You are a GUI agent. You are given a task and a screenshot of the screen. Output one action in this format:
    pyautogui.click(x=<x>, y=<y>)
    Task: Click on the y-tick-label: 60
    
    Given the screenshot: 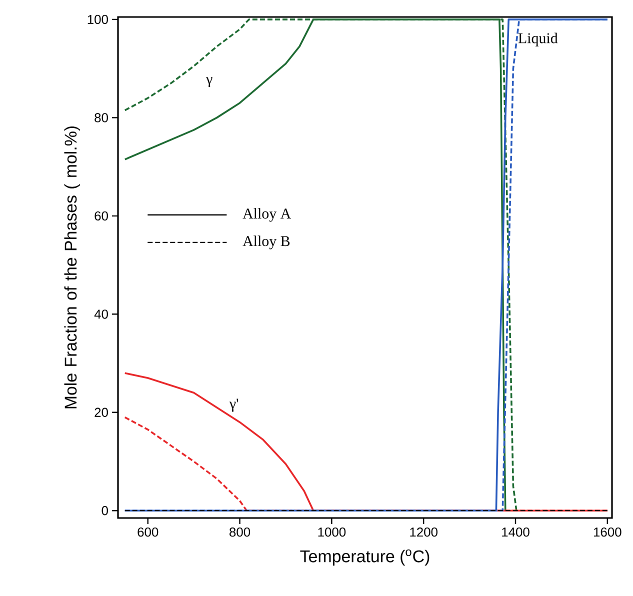 What is the action you would take?
    pyautogui.click(x=101, y=216)
    